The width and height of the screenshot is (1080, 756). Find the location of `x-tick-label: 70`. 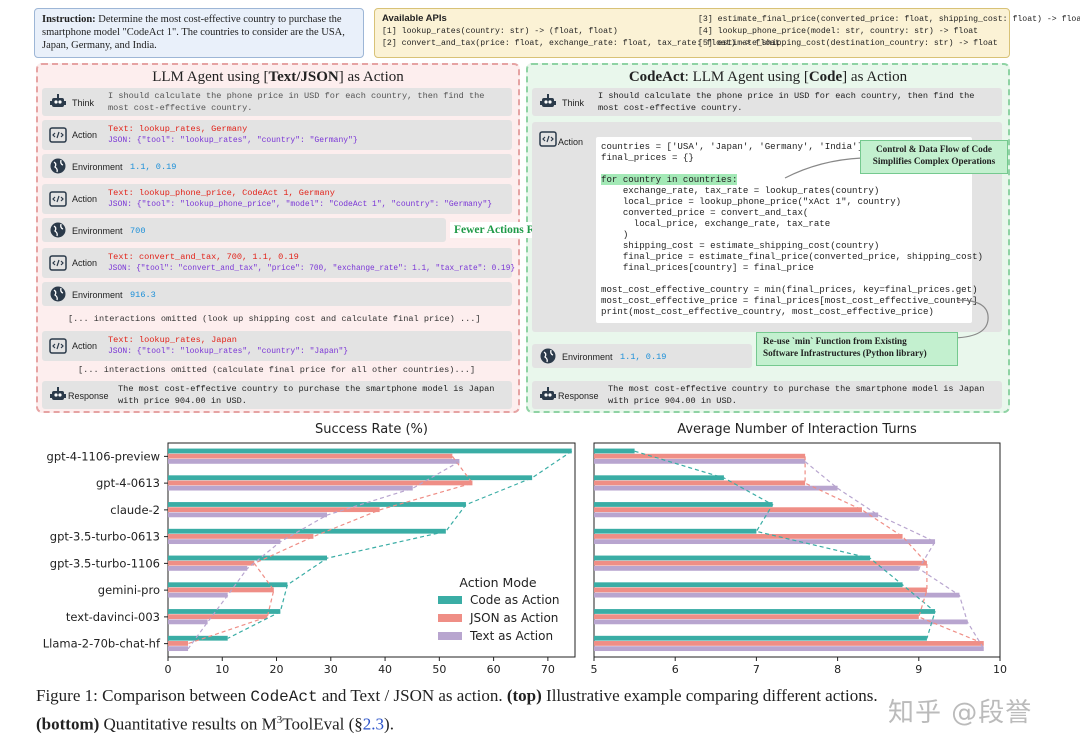

x-tick-label: 70 is located at coordinates (548, 669).